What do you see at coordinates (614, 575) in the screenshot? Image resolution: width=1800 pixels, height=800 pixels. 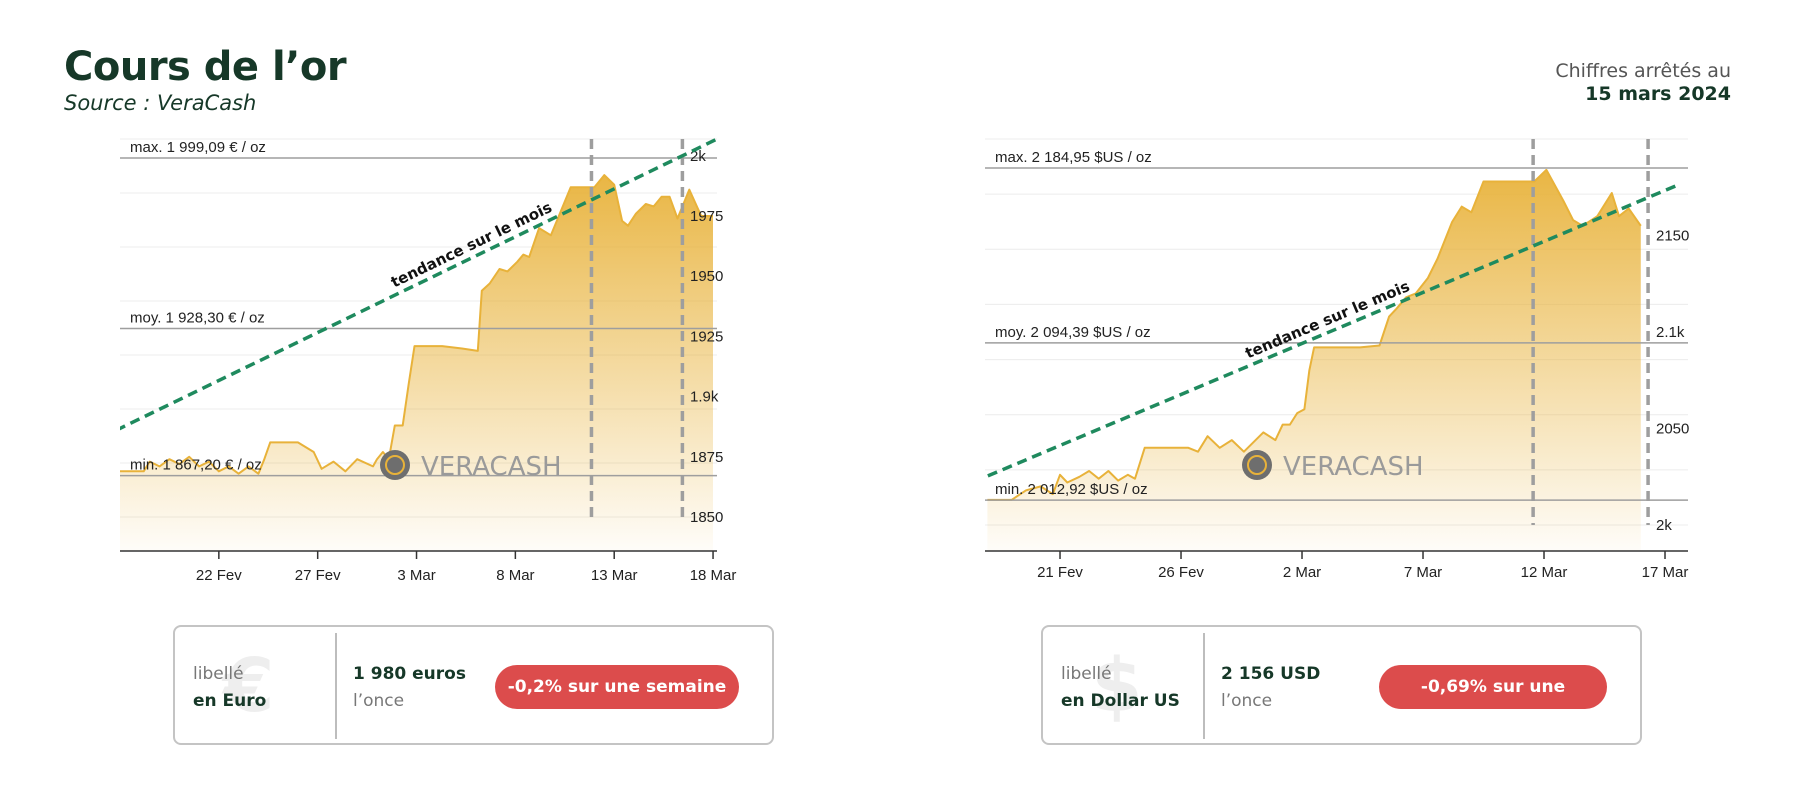 I see `x-tick-label: 13 Mar` at bounding box center [614, 575].